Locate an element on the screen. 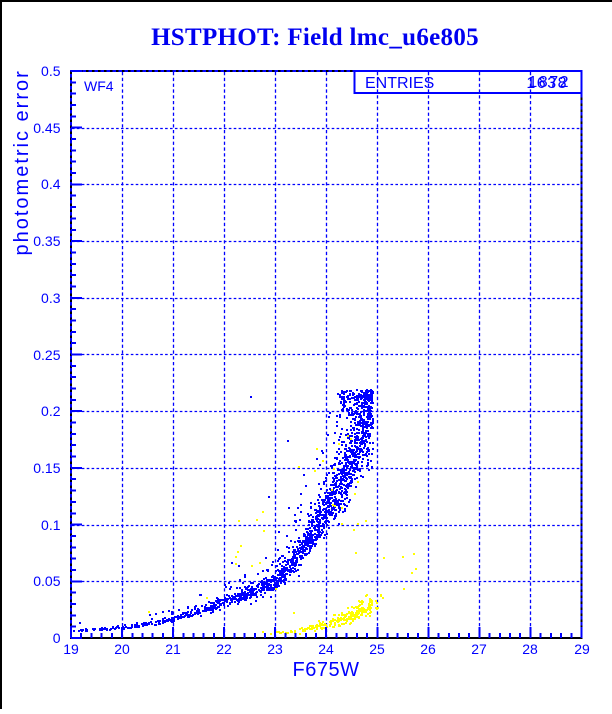 The image size is (612, 714). svg-text: 23 is located at coordinates (275, 649).